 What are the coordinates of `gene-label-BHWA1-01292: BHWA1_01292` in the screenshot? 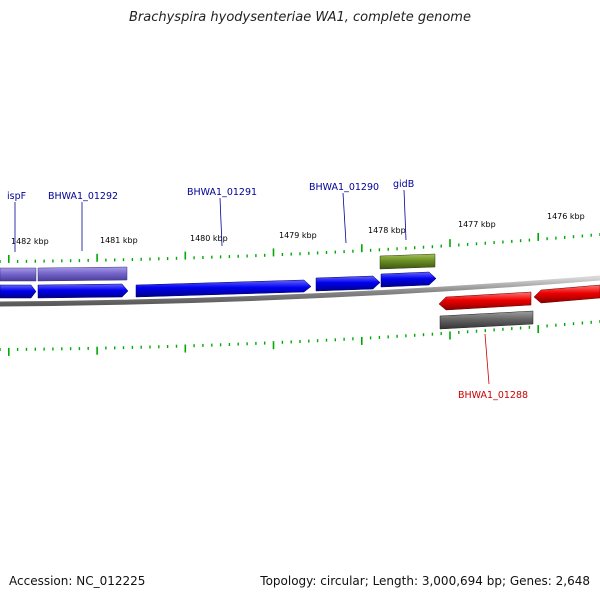 It's located at (83, 196).